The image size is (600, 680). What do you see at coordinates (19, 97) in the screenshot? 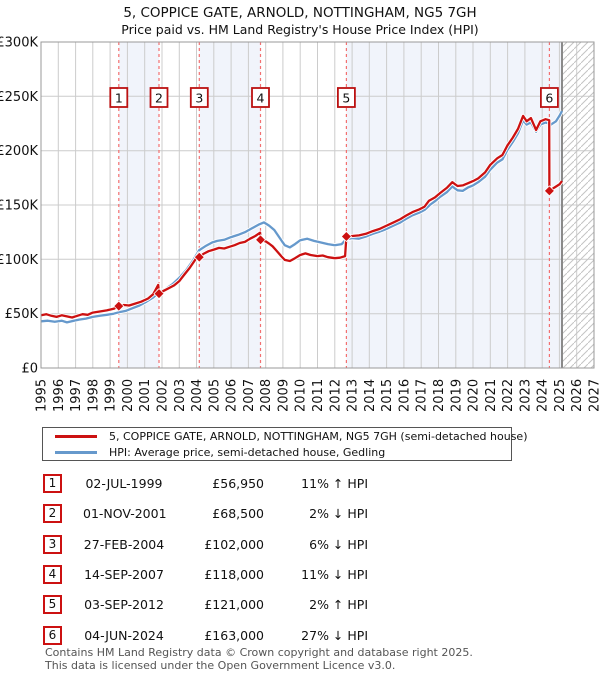
I see `svg-text: £250K` at bounding box center [19, 97].